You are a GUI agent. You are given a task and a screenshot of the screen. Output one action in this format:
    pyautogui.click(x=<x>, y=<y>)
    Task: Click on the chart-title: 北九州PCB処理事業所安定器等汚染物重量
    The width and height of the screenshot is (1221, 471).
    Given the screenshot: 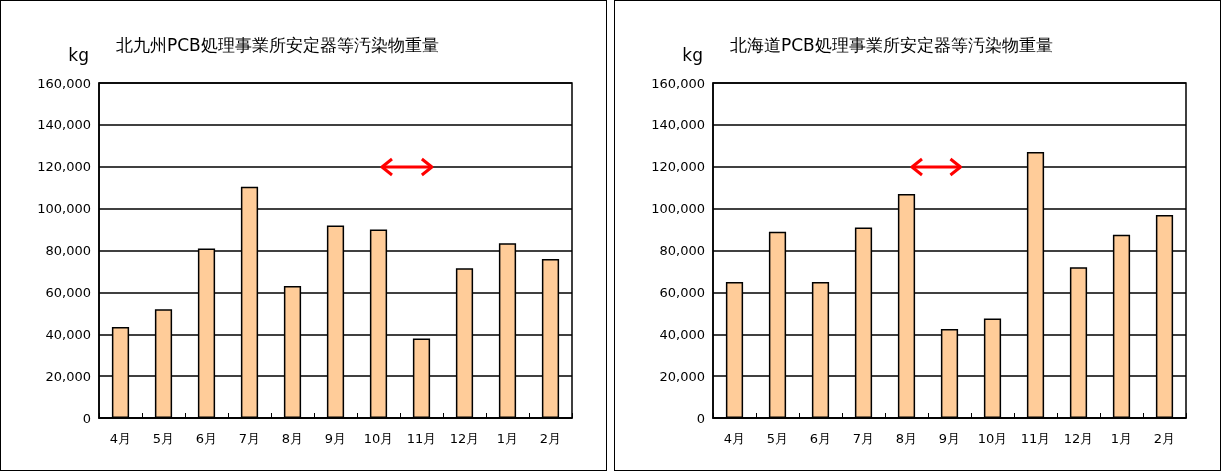 What is the action you would take?
    pyautogui.click(x=277, y=44)
    